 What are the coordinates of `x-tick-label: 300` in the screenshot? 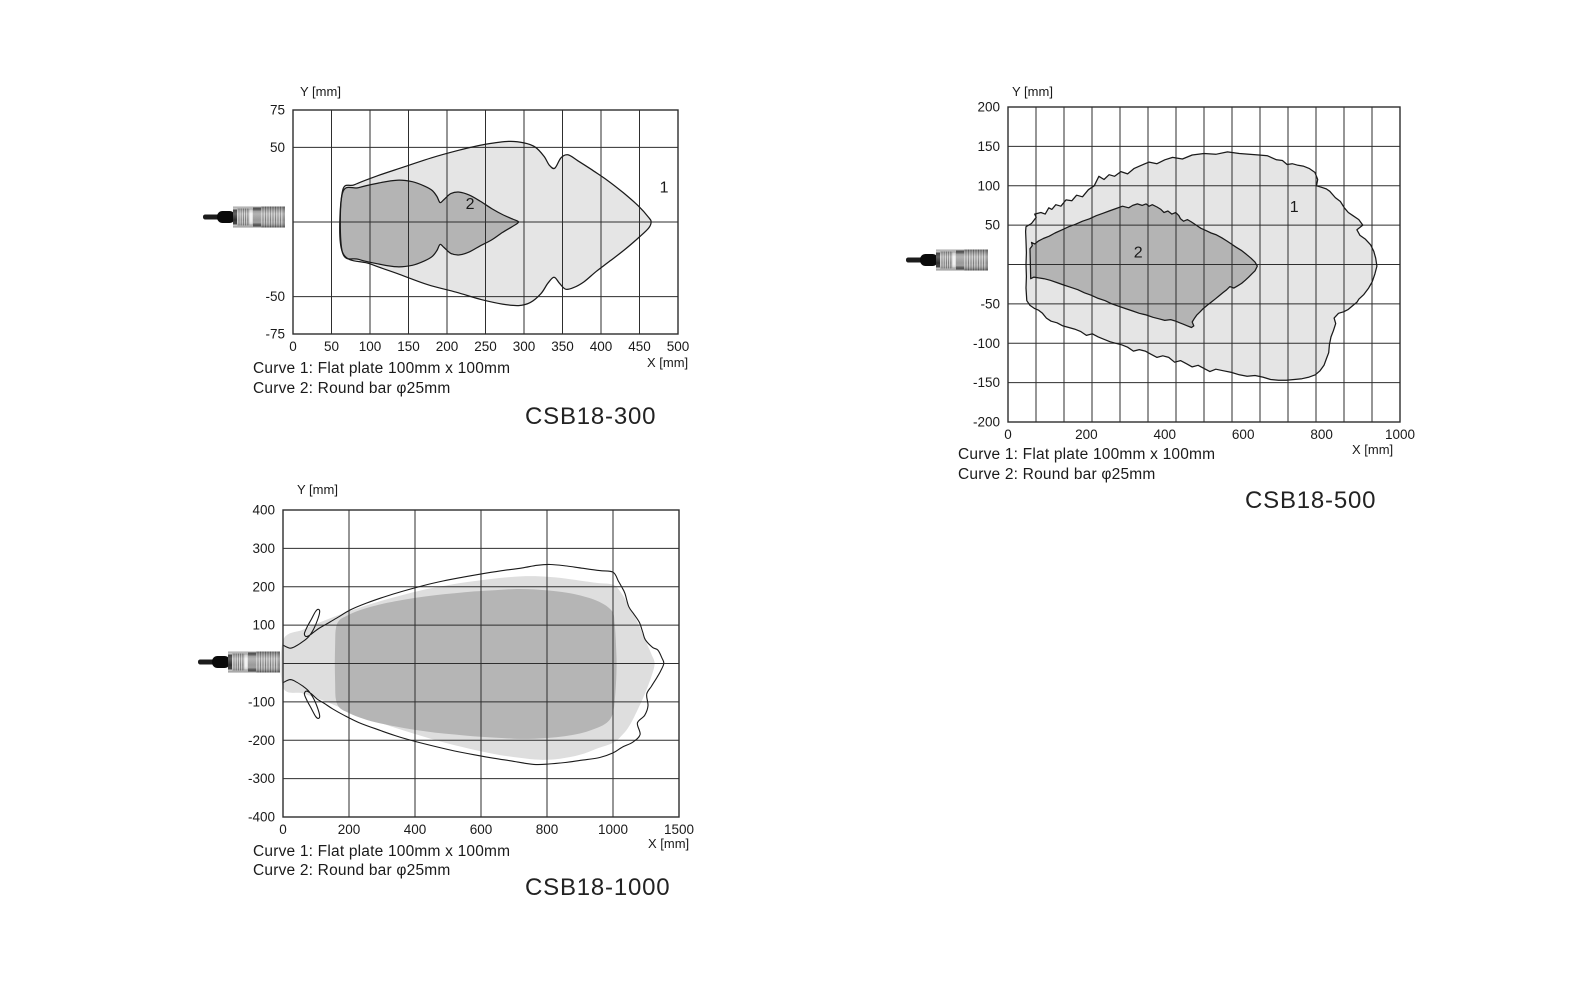 It's located at (524, 346).